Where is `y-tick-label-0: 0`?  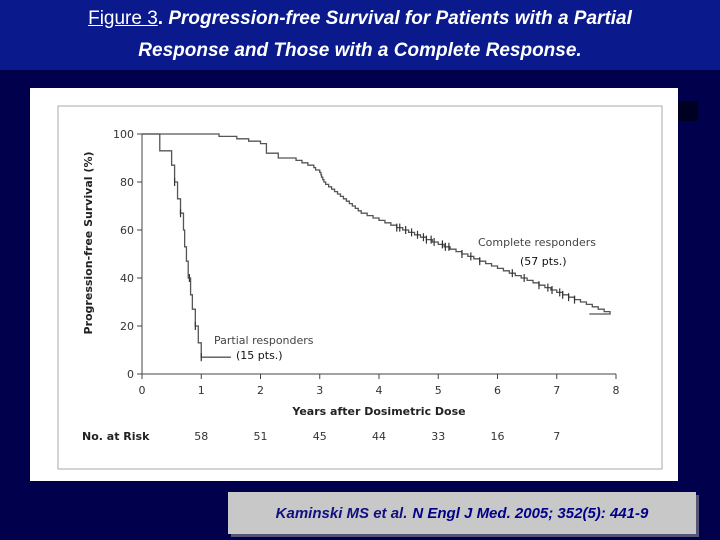
y-tick-label-0: 0 is located at coordinates (130, 374).